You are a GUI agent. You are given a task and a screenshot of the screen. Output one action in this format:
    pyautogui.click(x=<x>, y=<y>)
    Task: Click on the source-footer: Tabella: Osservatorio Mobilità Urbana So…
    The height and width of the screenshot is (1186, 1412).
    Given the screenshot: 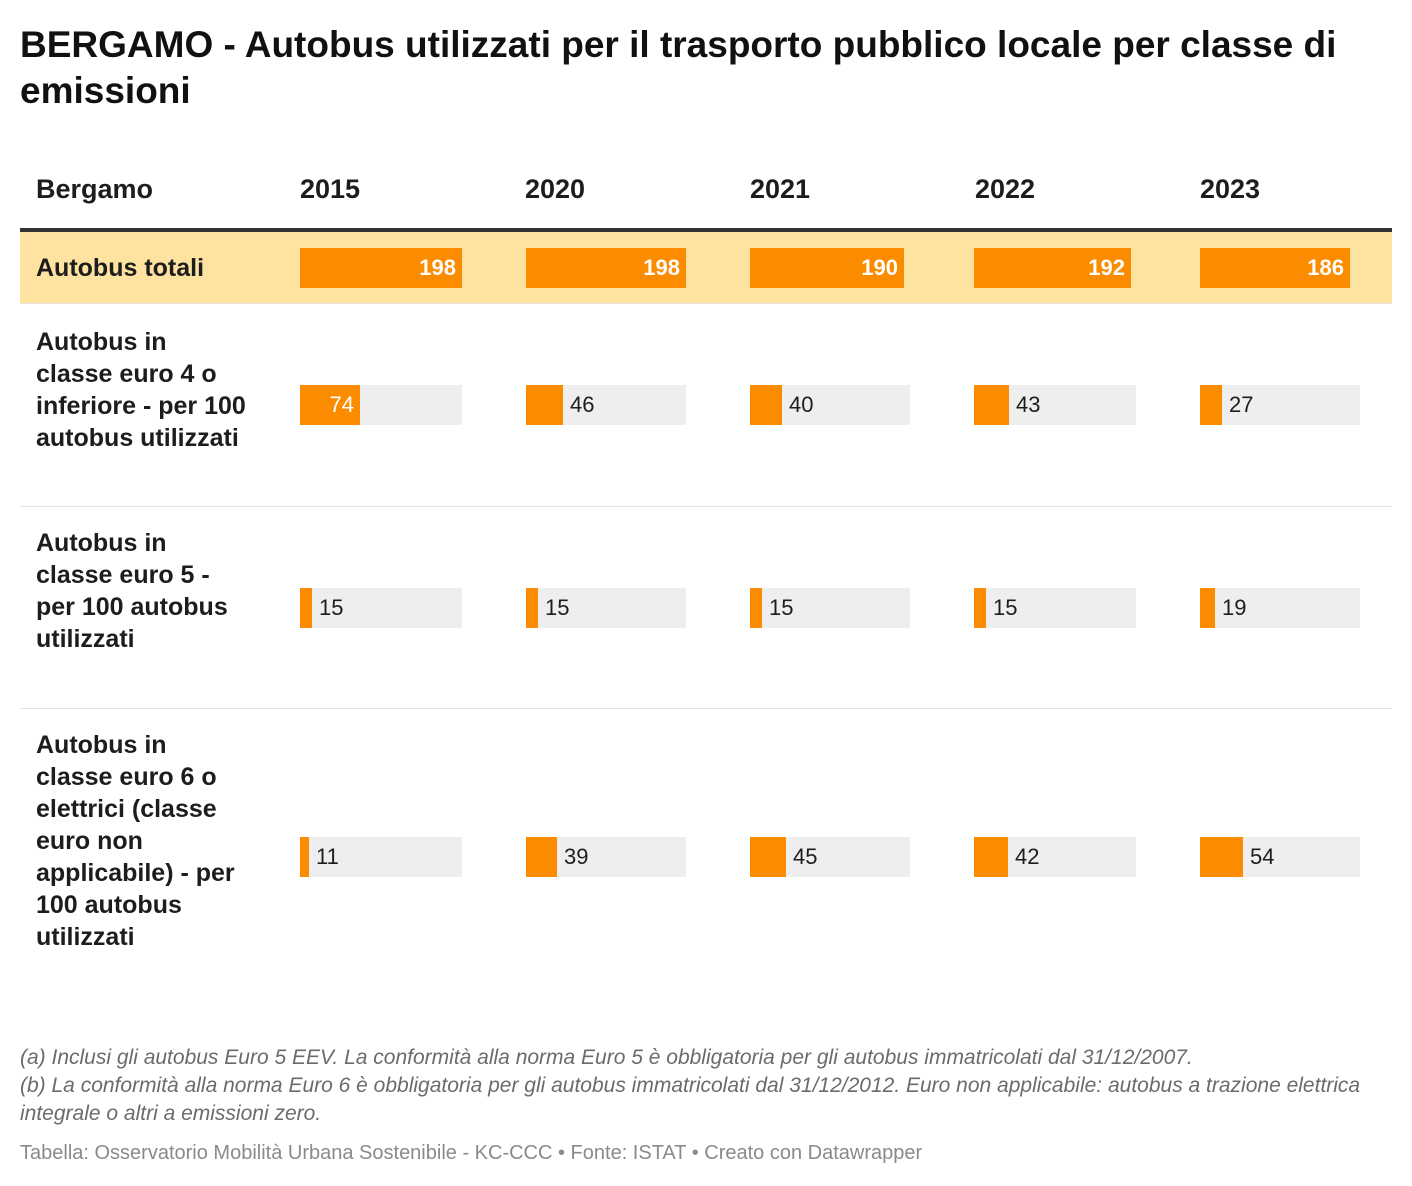 What is the action you would take?
    pyautogui.click(x=471, y=1153)
    